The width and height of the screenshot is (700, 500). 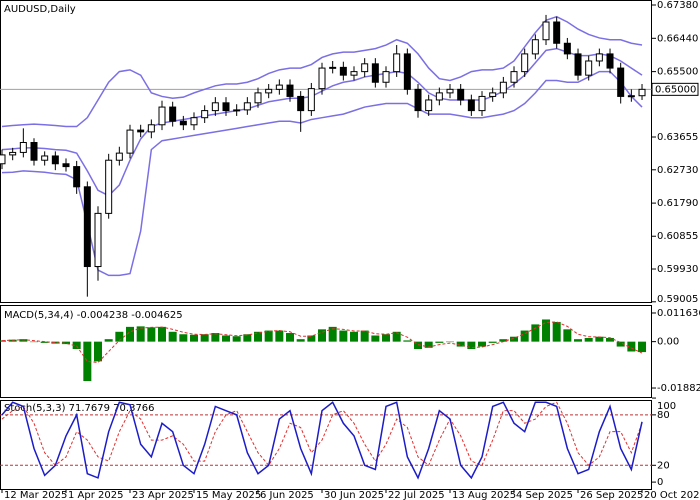 What do you see at coordinates (678, 388) in the screenshot?
I see `y-tick-label: -0.018829` at bounding box center [678, 388].